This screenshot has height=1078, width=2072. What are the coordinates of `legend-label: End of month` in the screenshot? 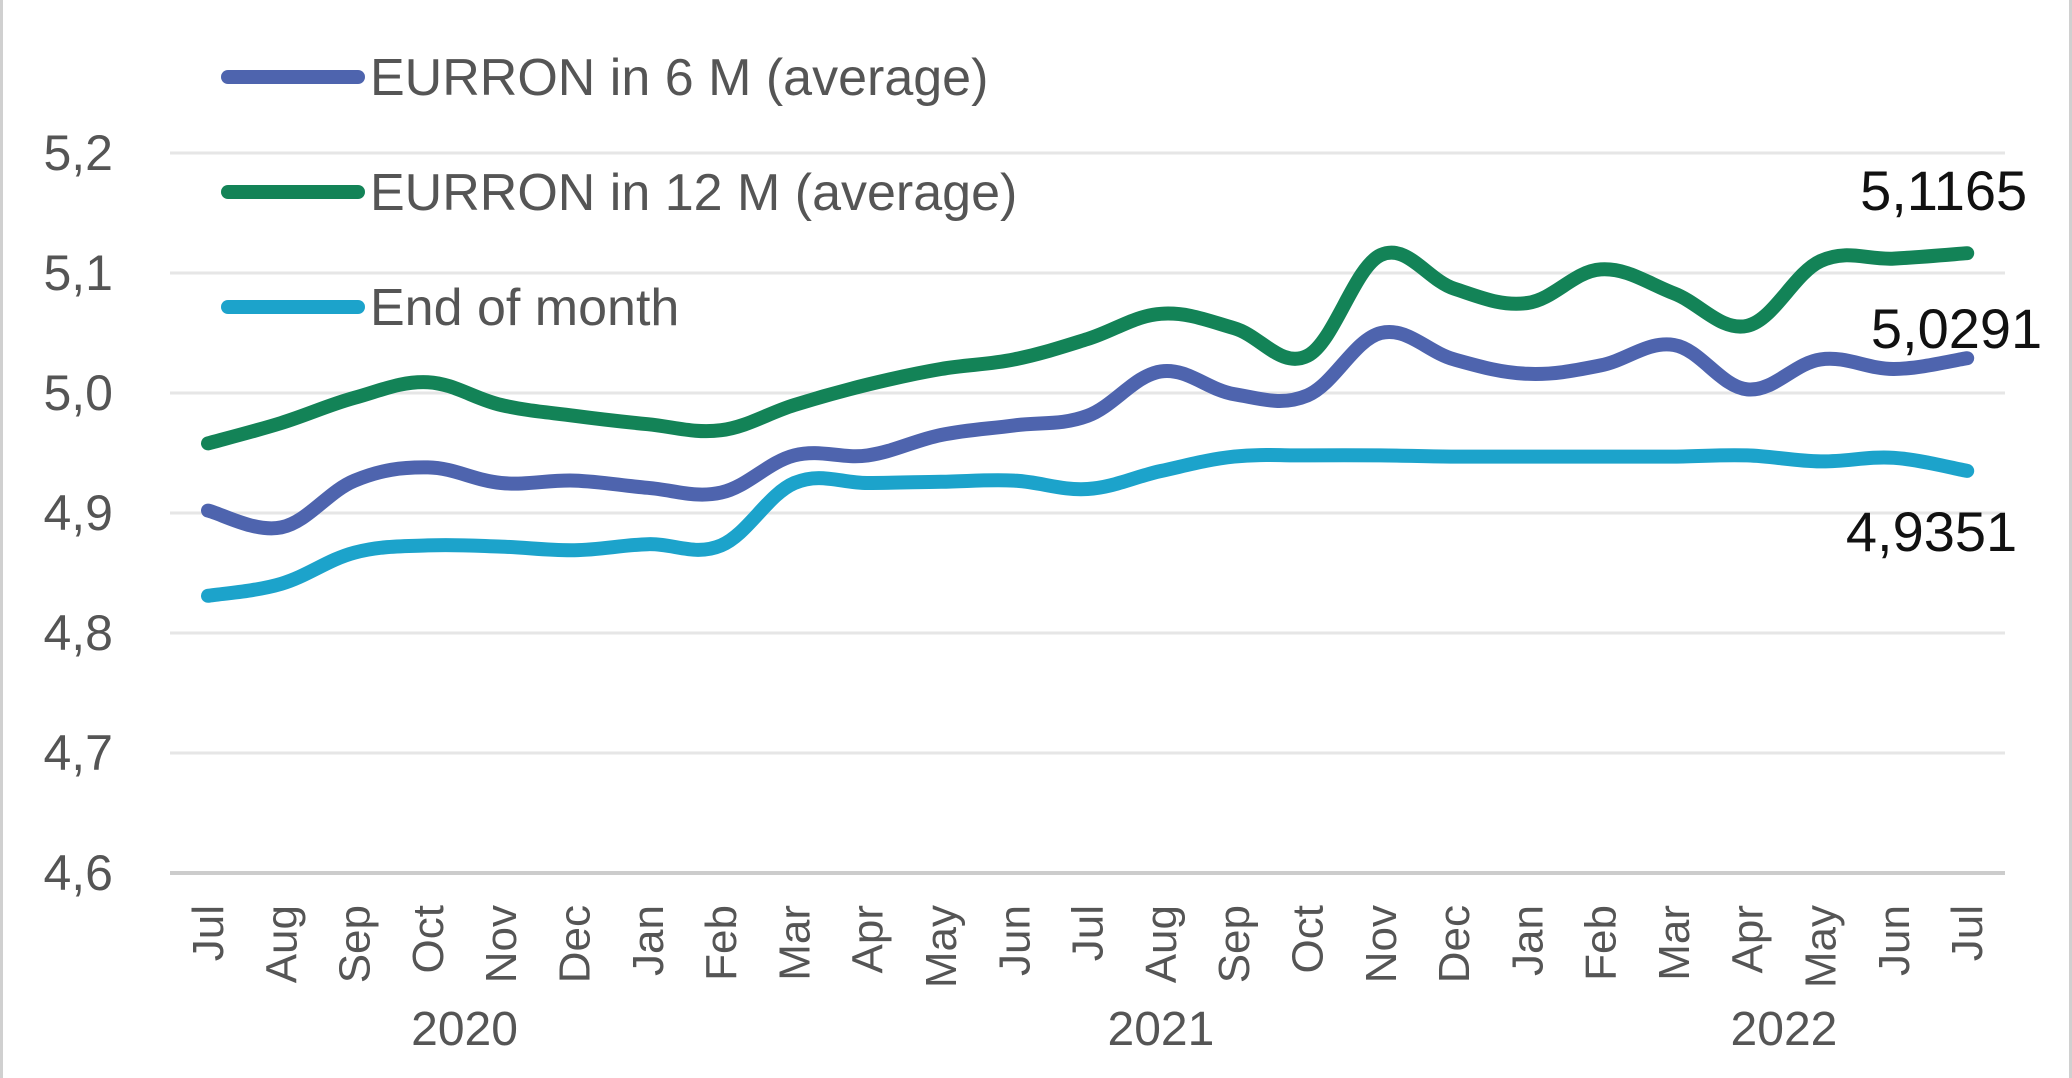 It's located at (524, 308).